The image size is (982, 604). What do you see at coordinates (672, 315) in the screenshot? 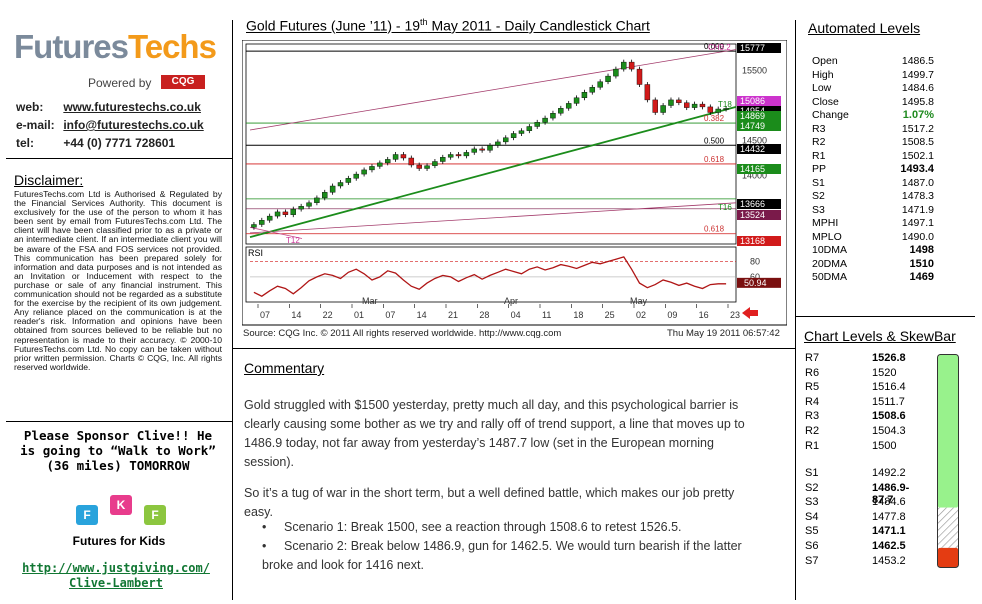
I see `x-tick-label: 09` at bounding box center [672, 315].